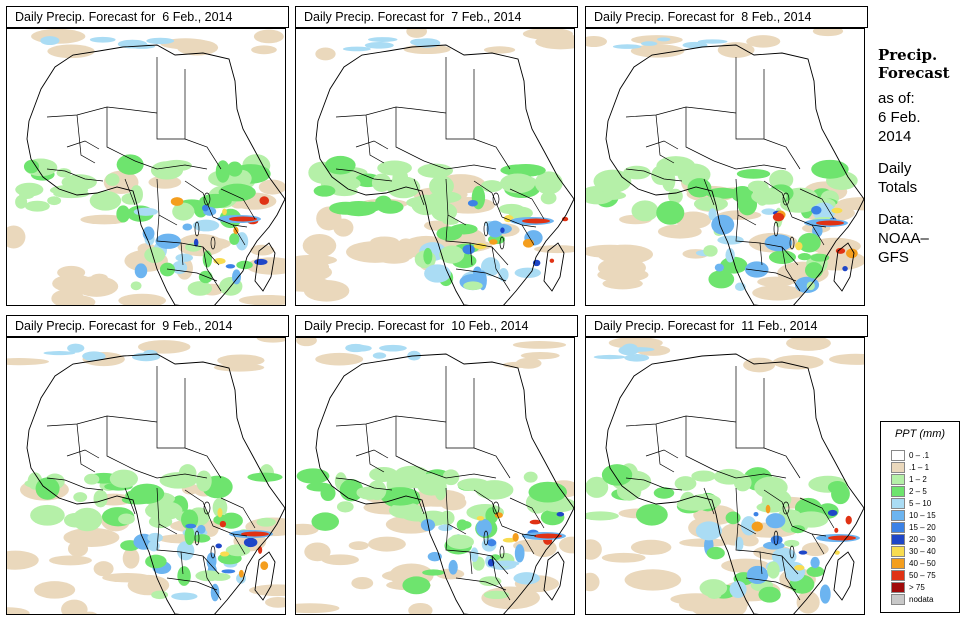 This screenshot has height=628, width=965. What do you see at coordinates (921, 599) in the screenshot?
I see `legend-label: nodata` at bounding box center [921, 599].